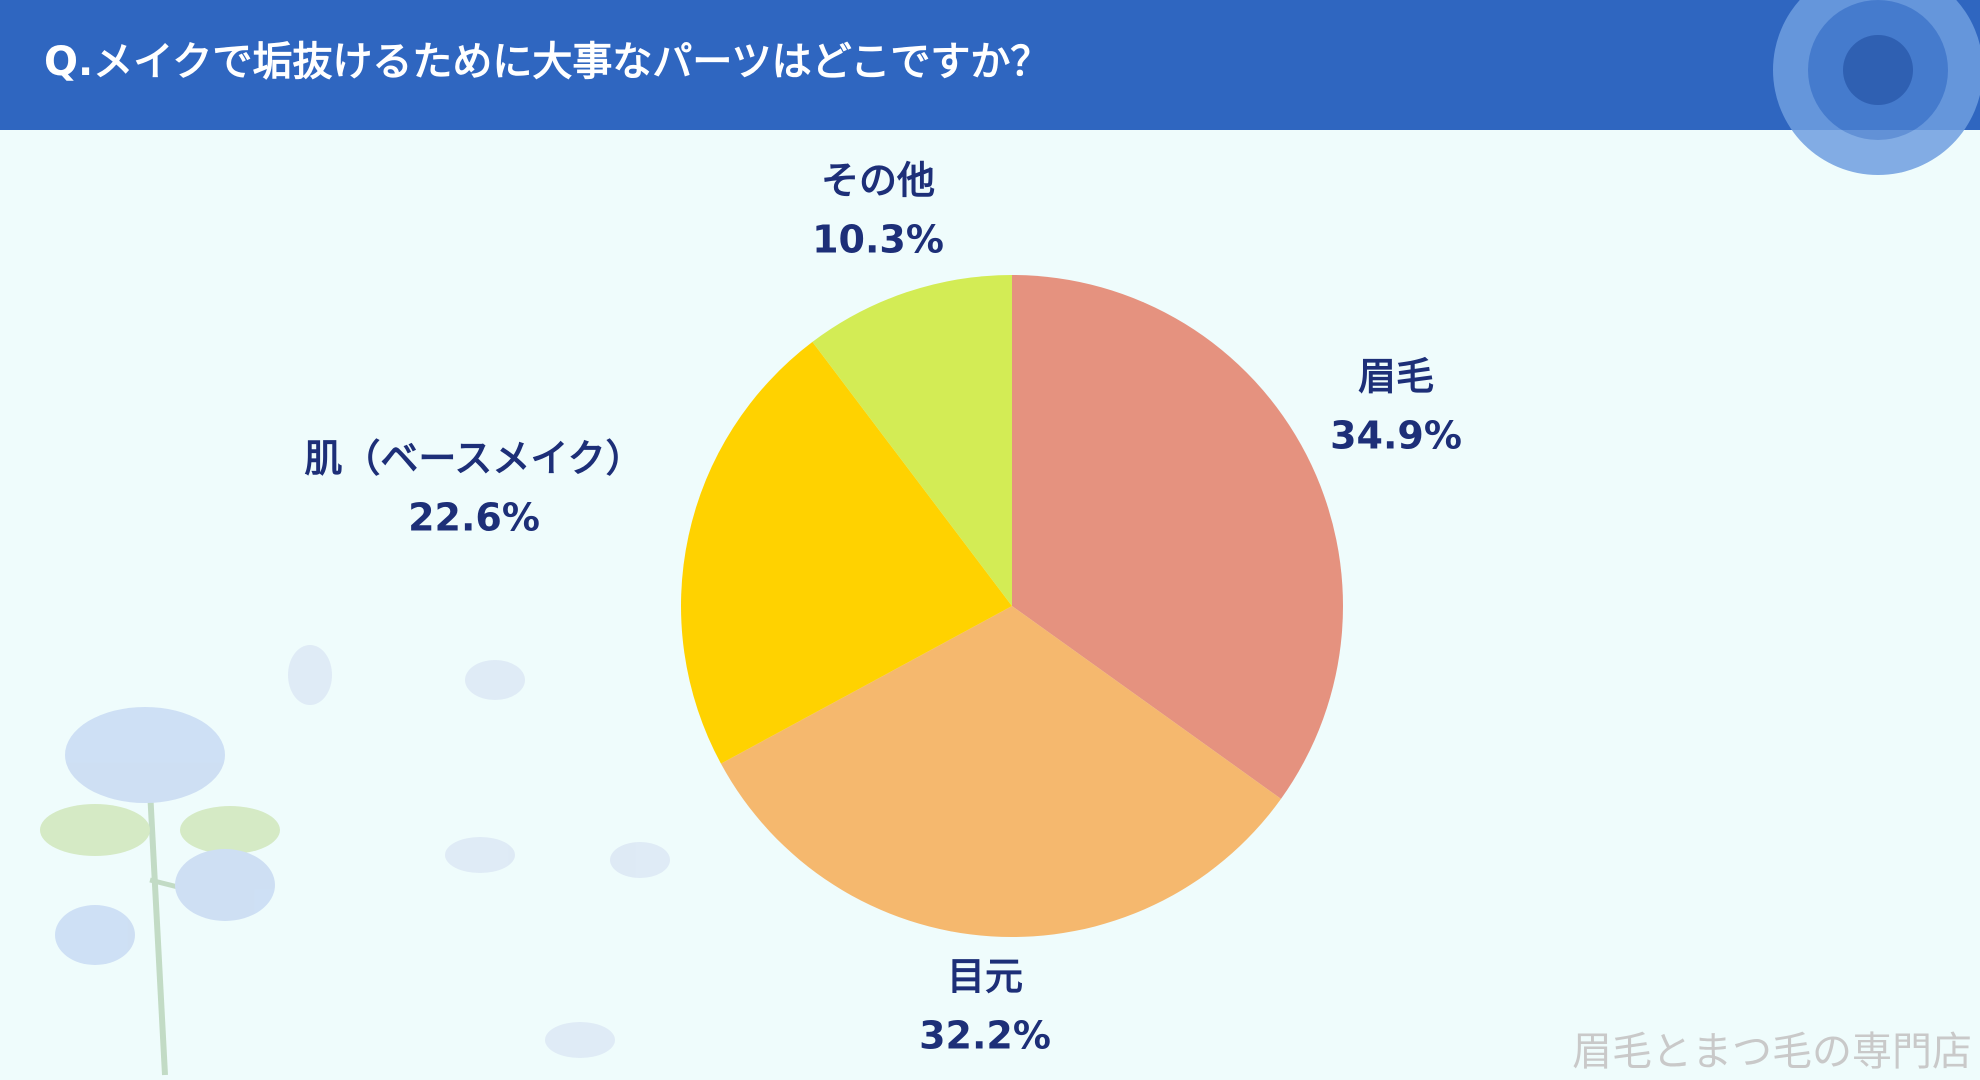 This screenshot has width=1980, height=1080. What do you see at coordinates (474, 518) in the screenshot?
I see `value-label: 22.6%` at bounding box center [474, 518].